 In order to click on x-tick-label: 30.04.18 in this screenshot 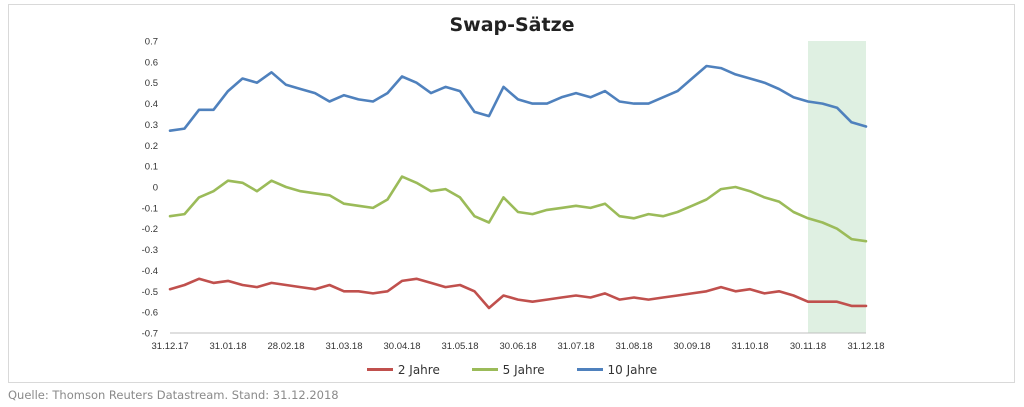, I will do `click(402, 346)`.